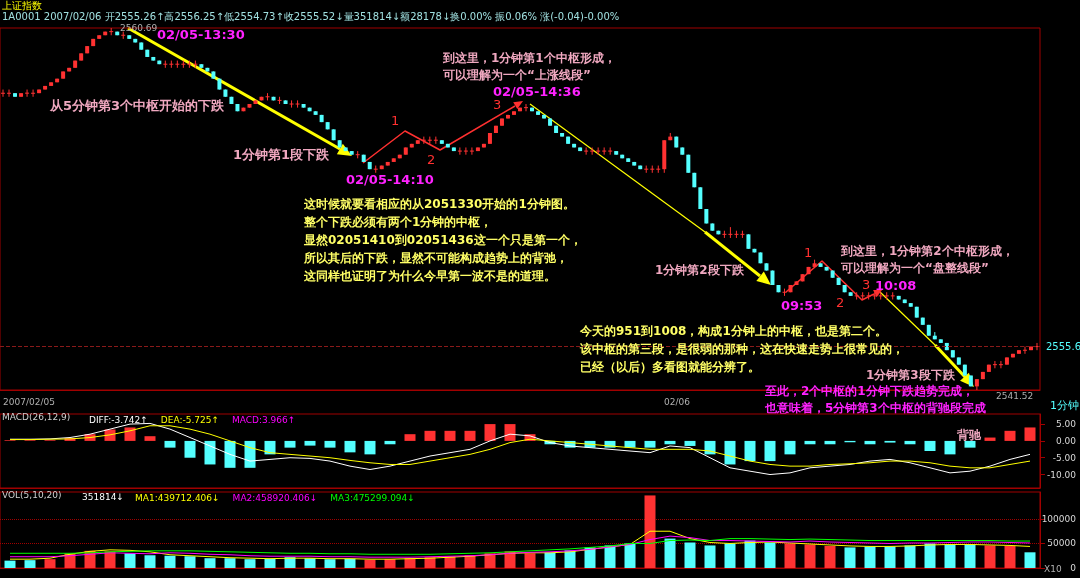 The image size is (1080, 578). What do you see at coordinates (390, 180) in the screenshot?
I see `annotation: 02/05-14:10` at bounding box center [390, 180].